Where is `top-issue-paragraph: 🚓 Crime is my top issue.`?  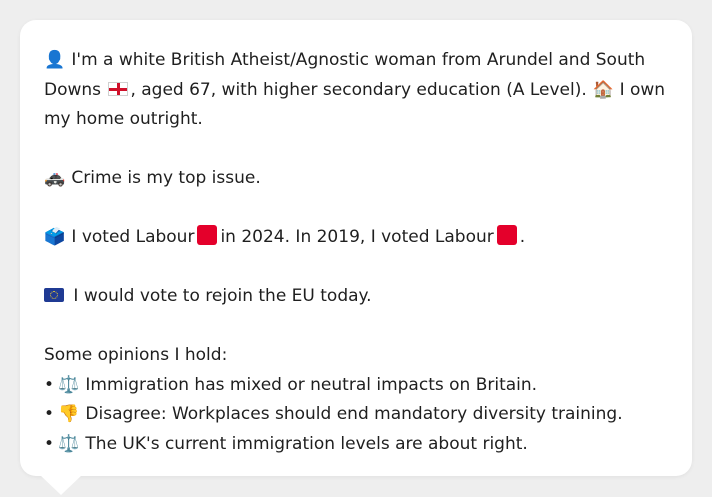
top-issue-paragraph: 🚓 Crime is my top issue. is located at coordinates (356, 179).